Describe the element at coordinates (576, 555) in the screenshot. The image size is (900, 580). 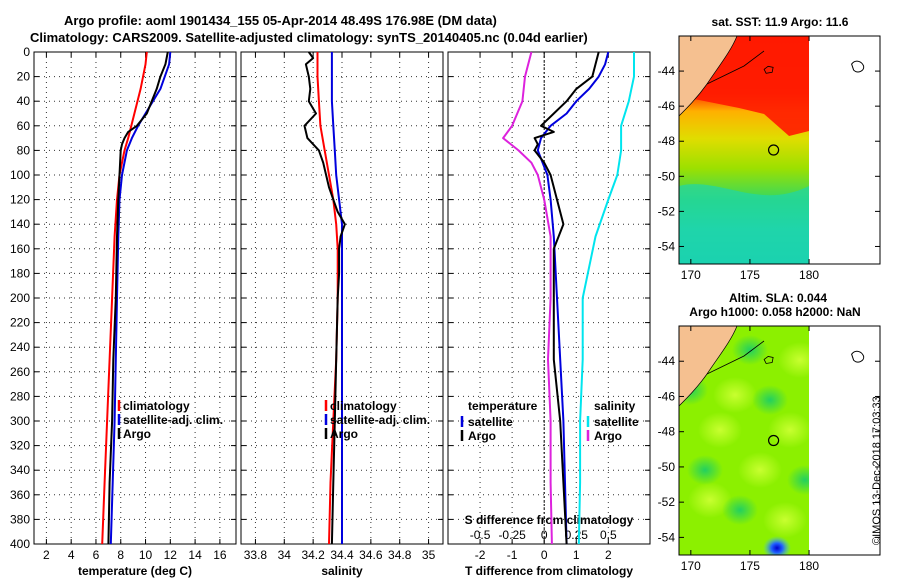
I see `x-tick-label: 1` at that location.